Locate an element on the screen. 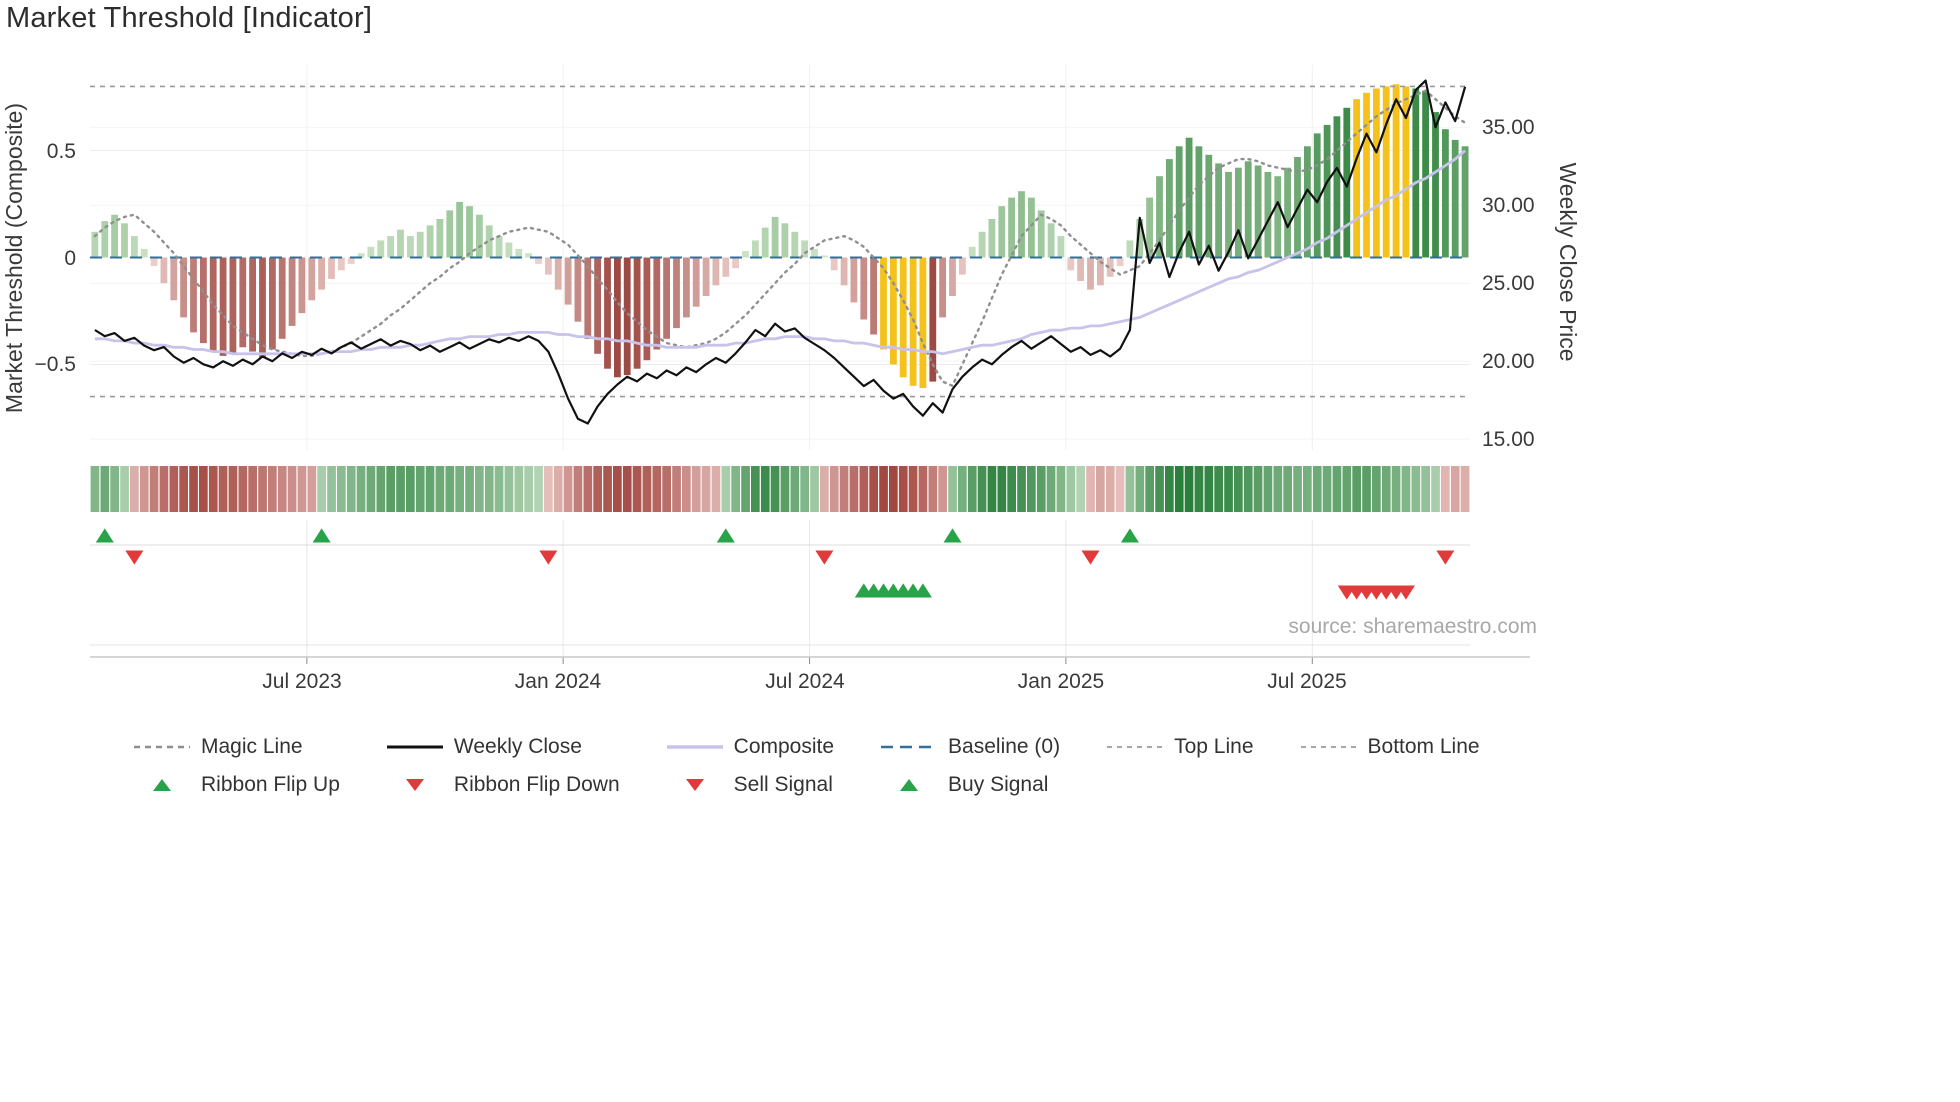  legend-item-ribbon-flip-down: Ribbon Flip Down is located at coordinates (503, 785).